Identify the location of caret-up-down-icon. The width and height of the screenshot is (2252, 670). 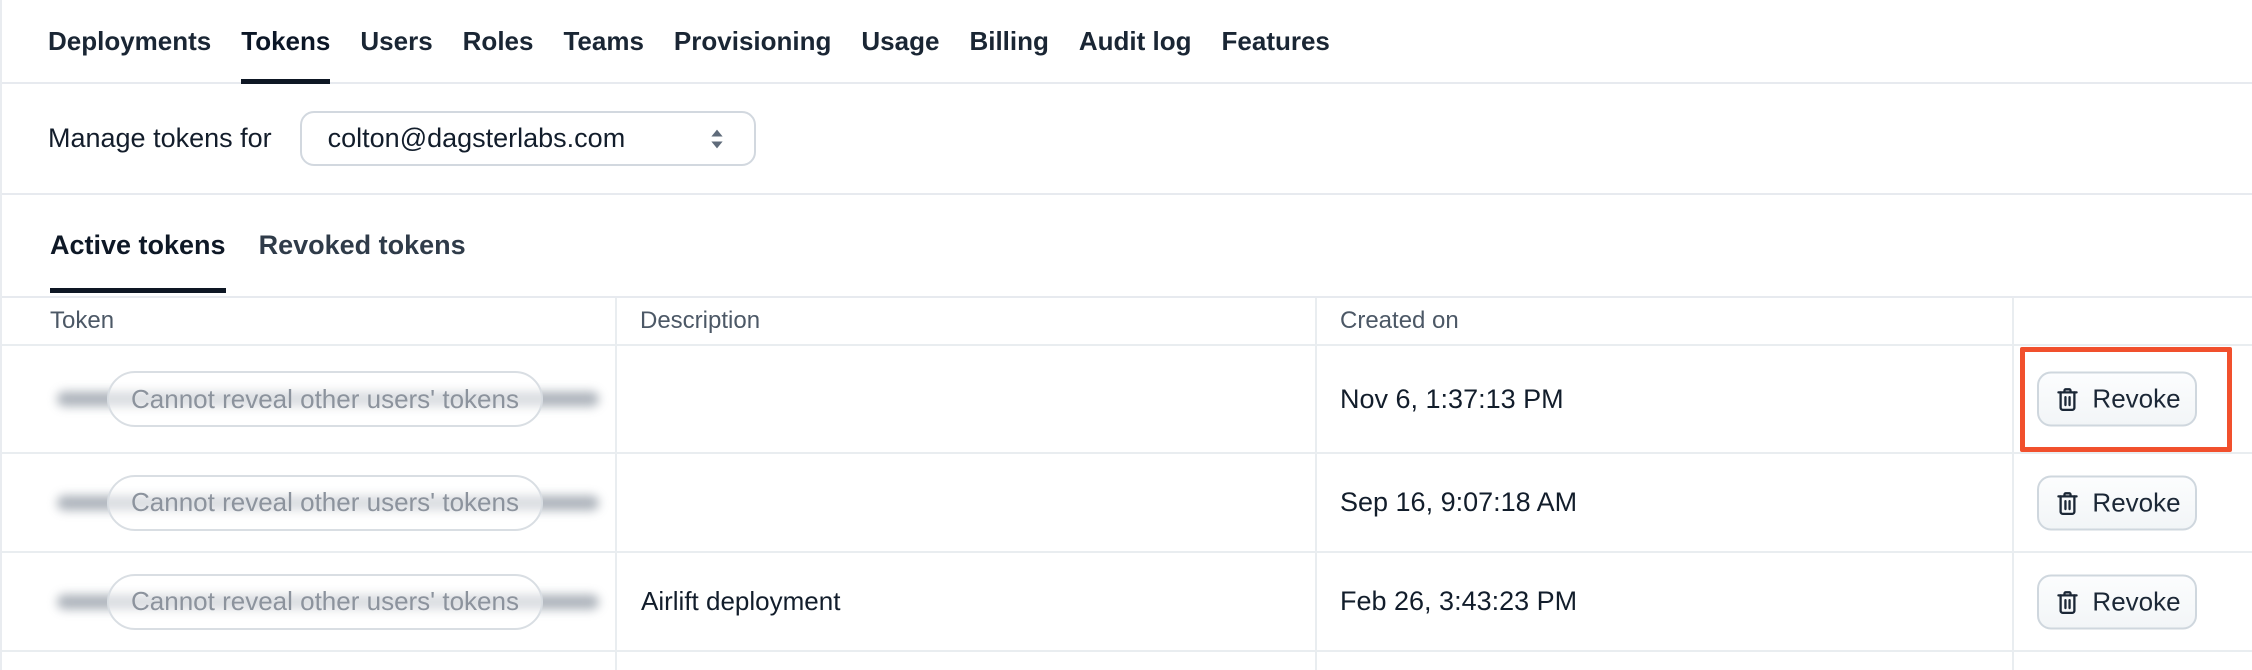
(717, 138).